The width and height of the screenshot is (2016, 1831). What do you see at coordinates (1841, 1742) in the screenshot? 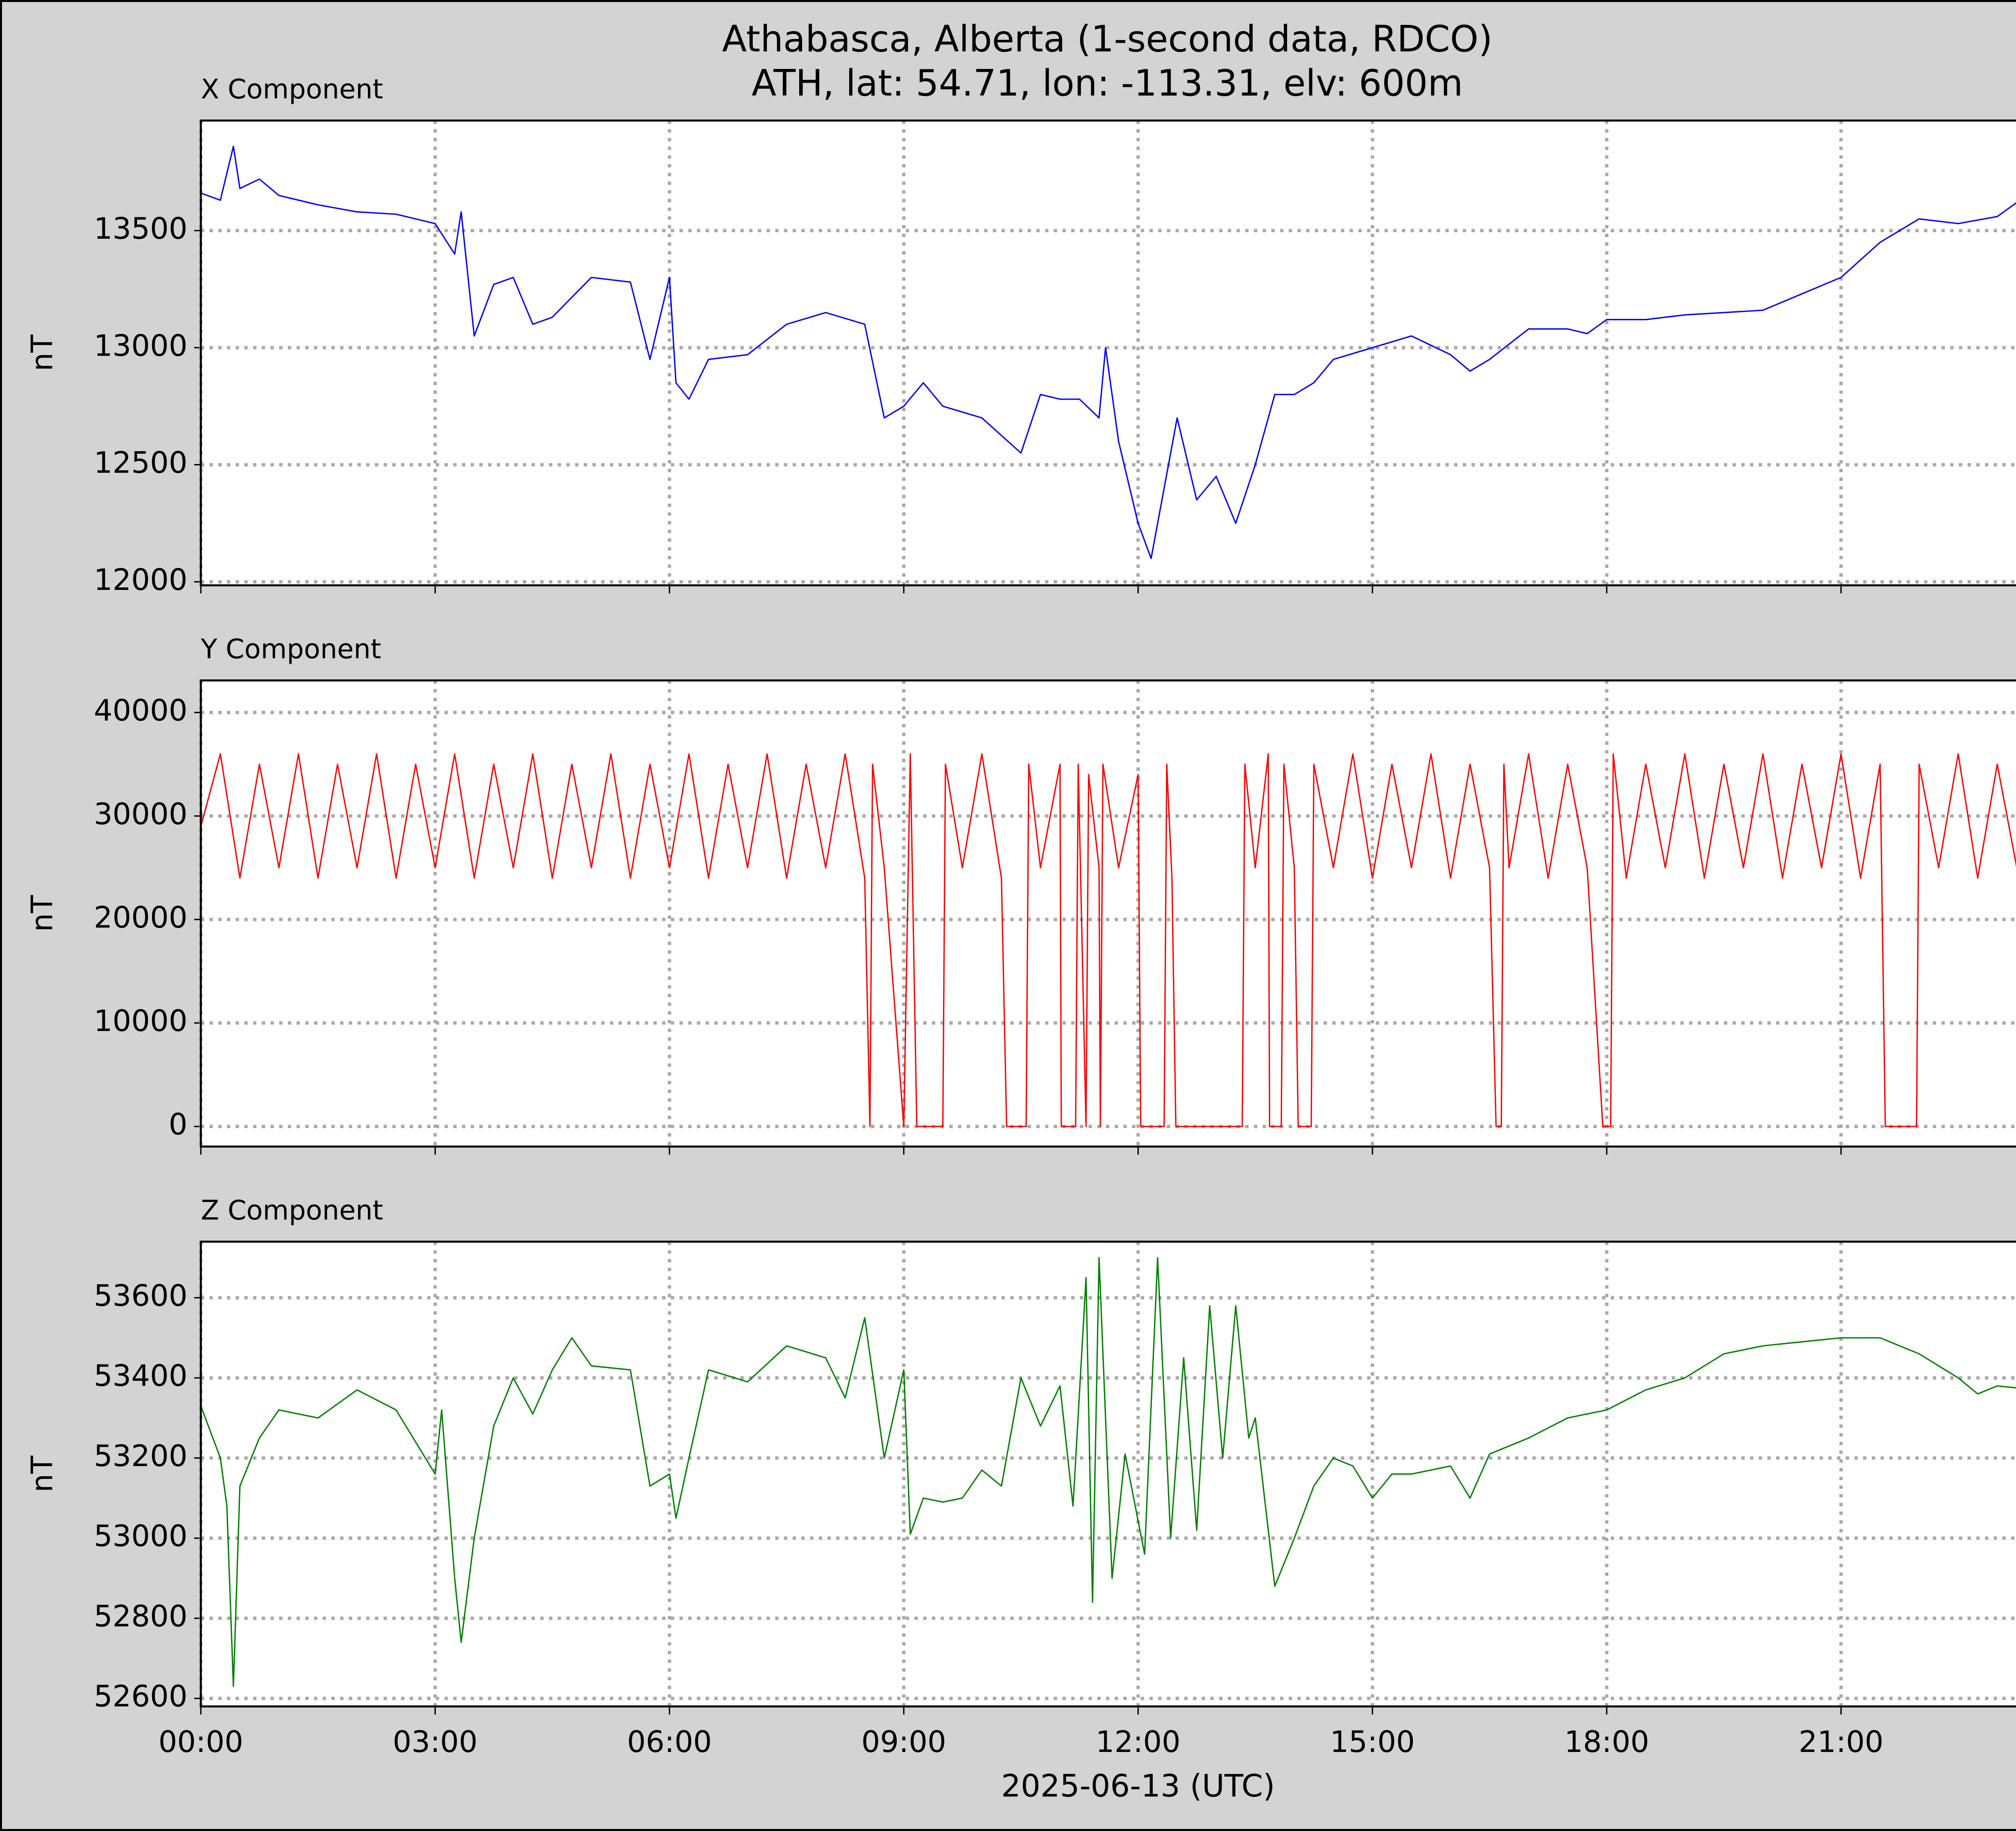
I see `x-tick-label: 21:00` at bounding box center [1841, 1742].